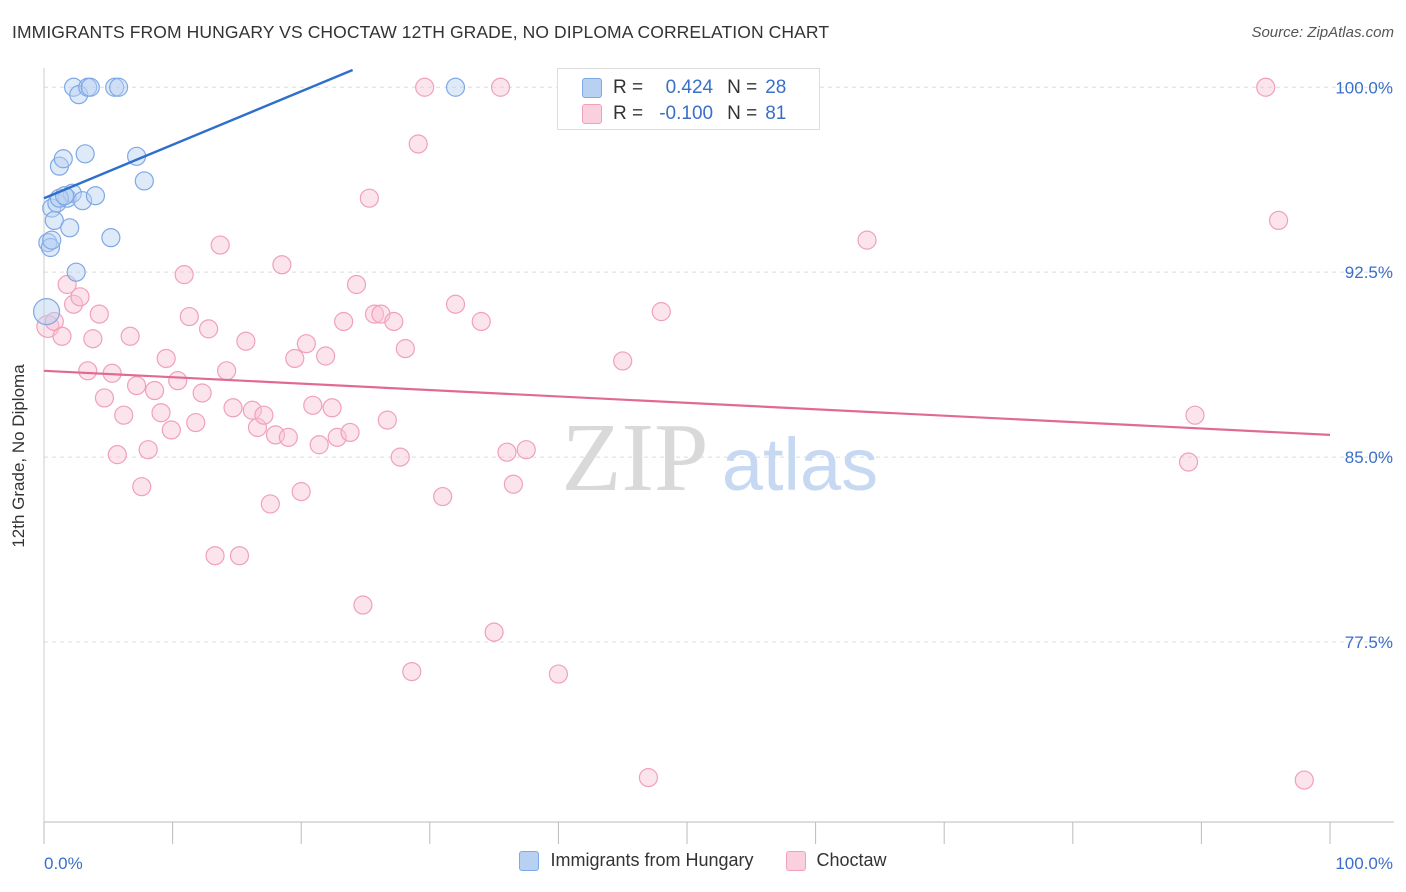 This screenshot has height=892, width=1406. I want to click on hungary-trend-line, so click(198, 134).